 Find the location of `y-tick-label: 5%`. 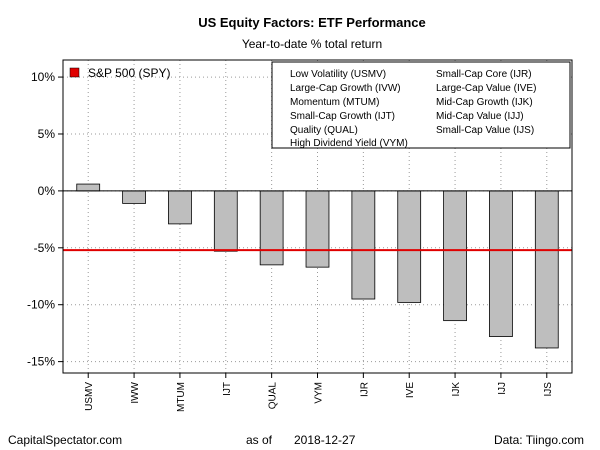

y-tick-label: 5% is located at coordinates (47, 134).